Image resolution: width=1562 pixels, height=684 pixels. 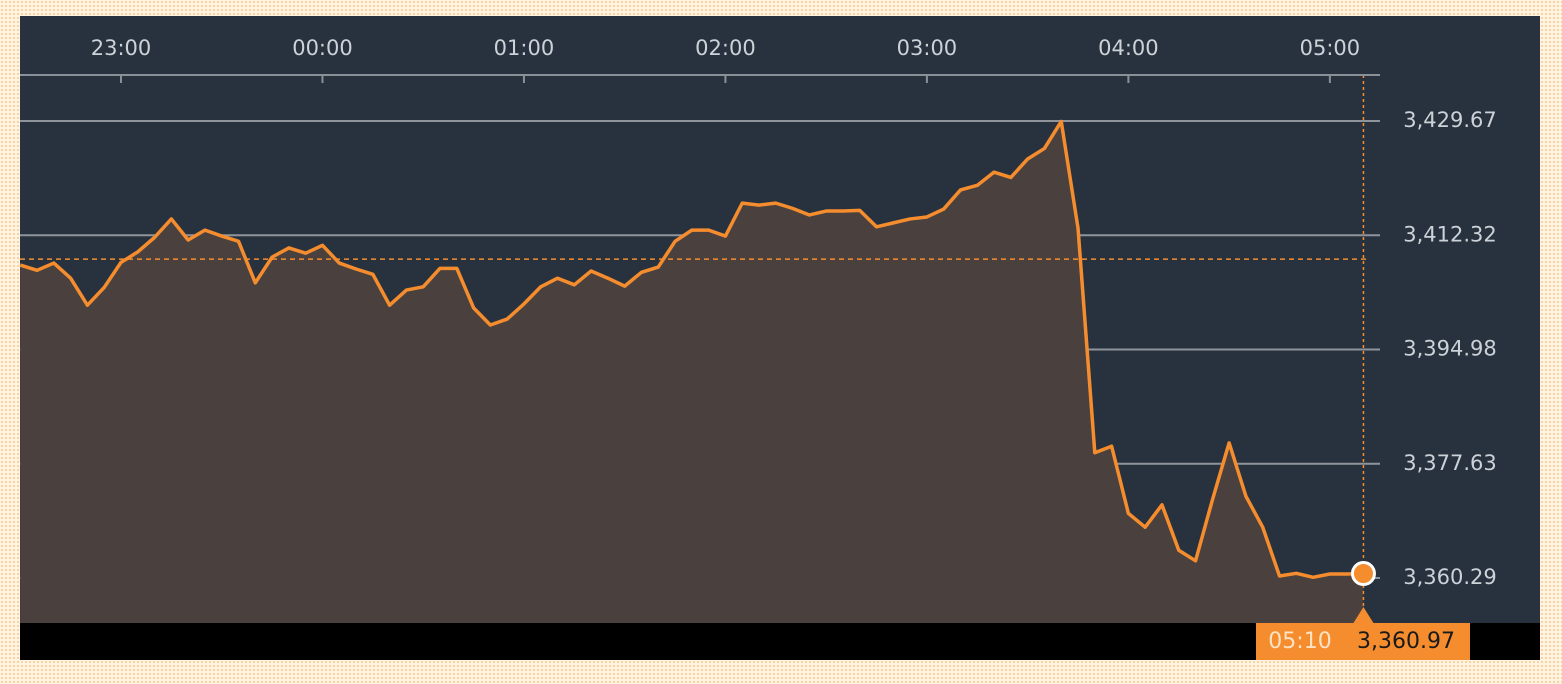 What do you see at coordinates (725, 48) in the screenshot?
I see `x-tick-label: 02:00` at bounding box center [725, 48].